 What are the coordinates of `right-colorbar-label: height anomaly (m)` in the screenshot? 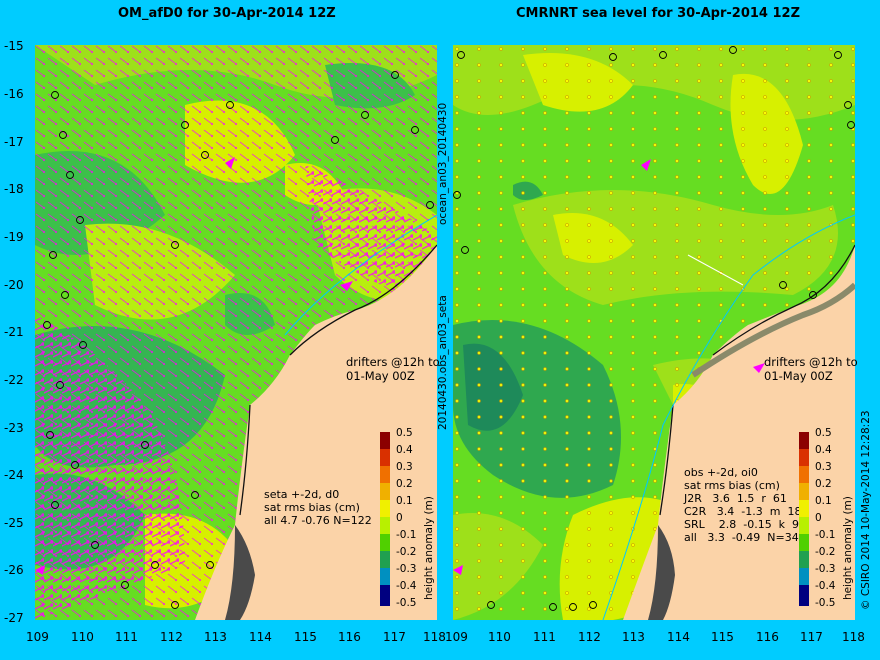 It's located at (848, 548).